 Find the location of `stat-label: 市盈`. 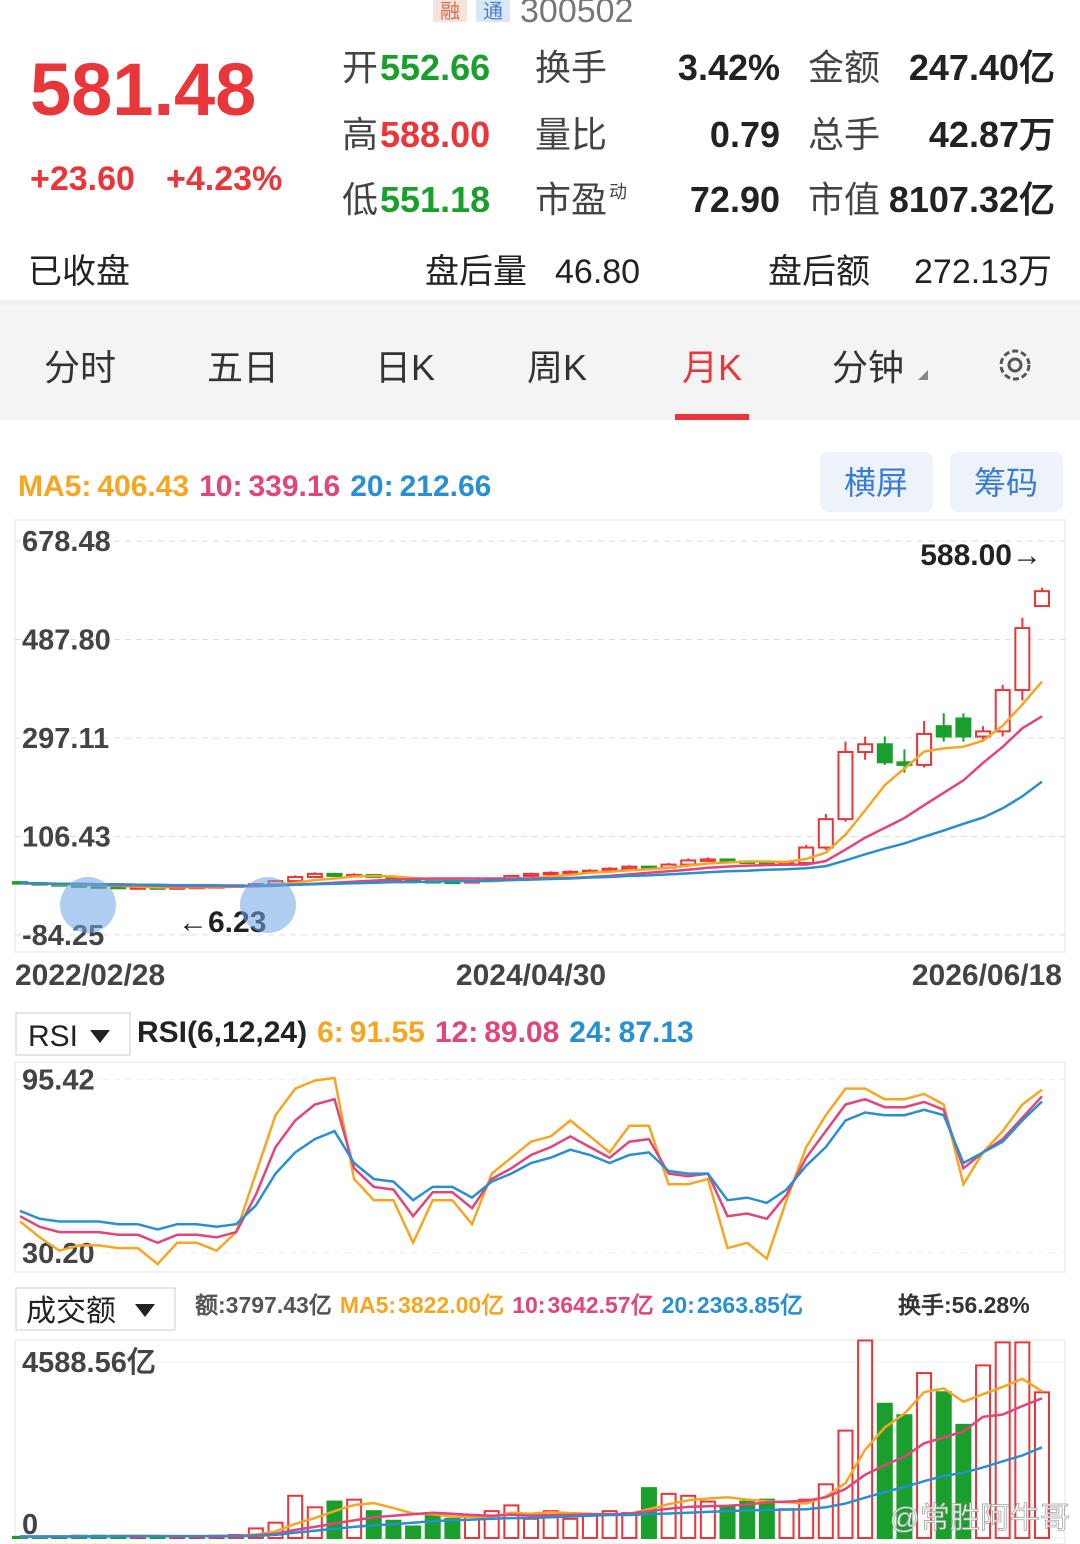

stat-label: 市盈 is located at coordinates (571, 199).